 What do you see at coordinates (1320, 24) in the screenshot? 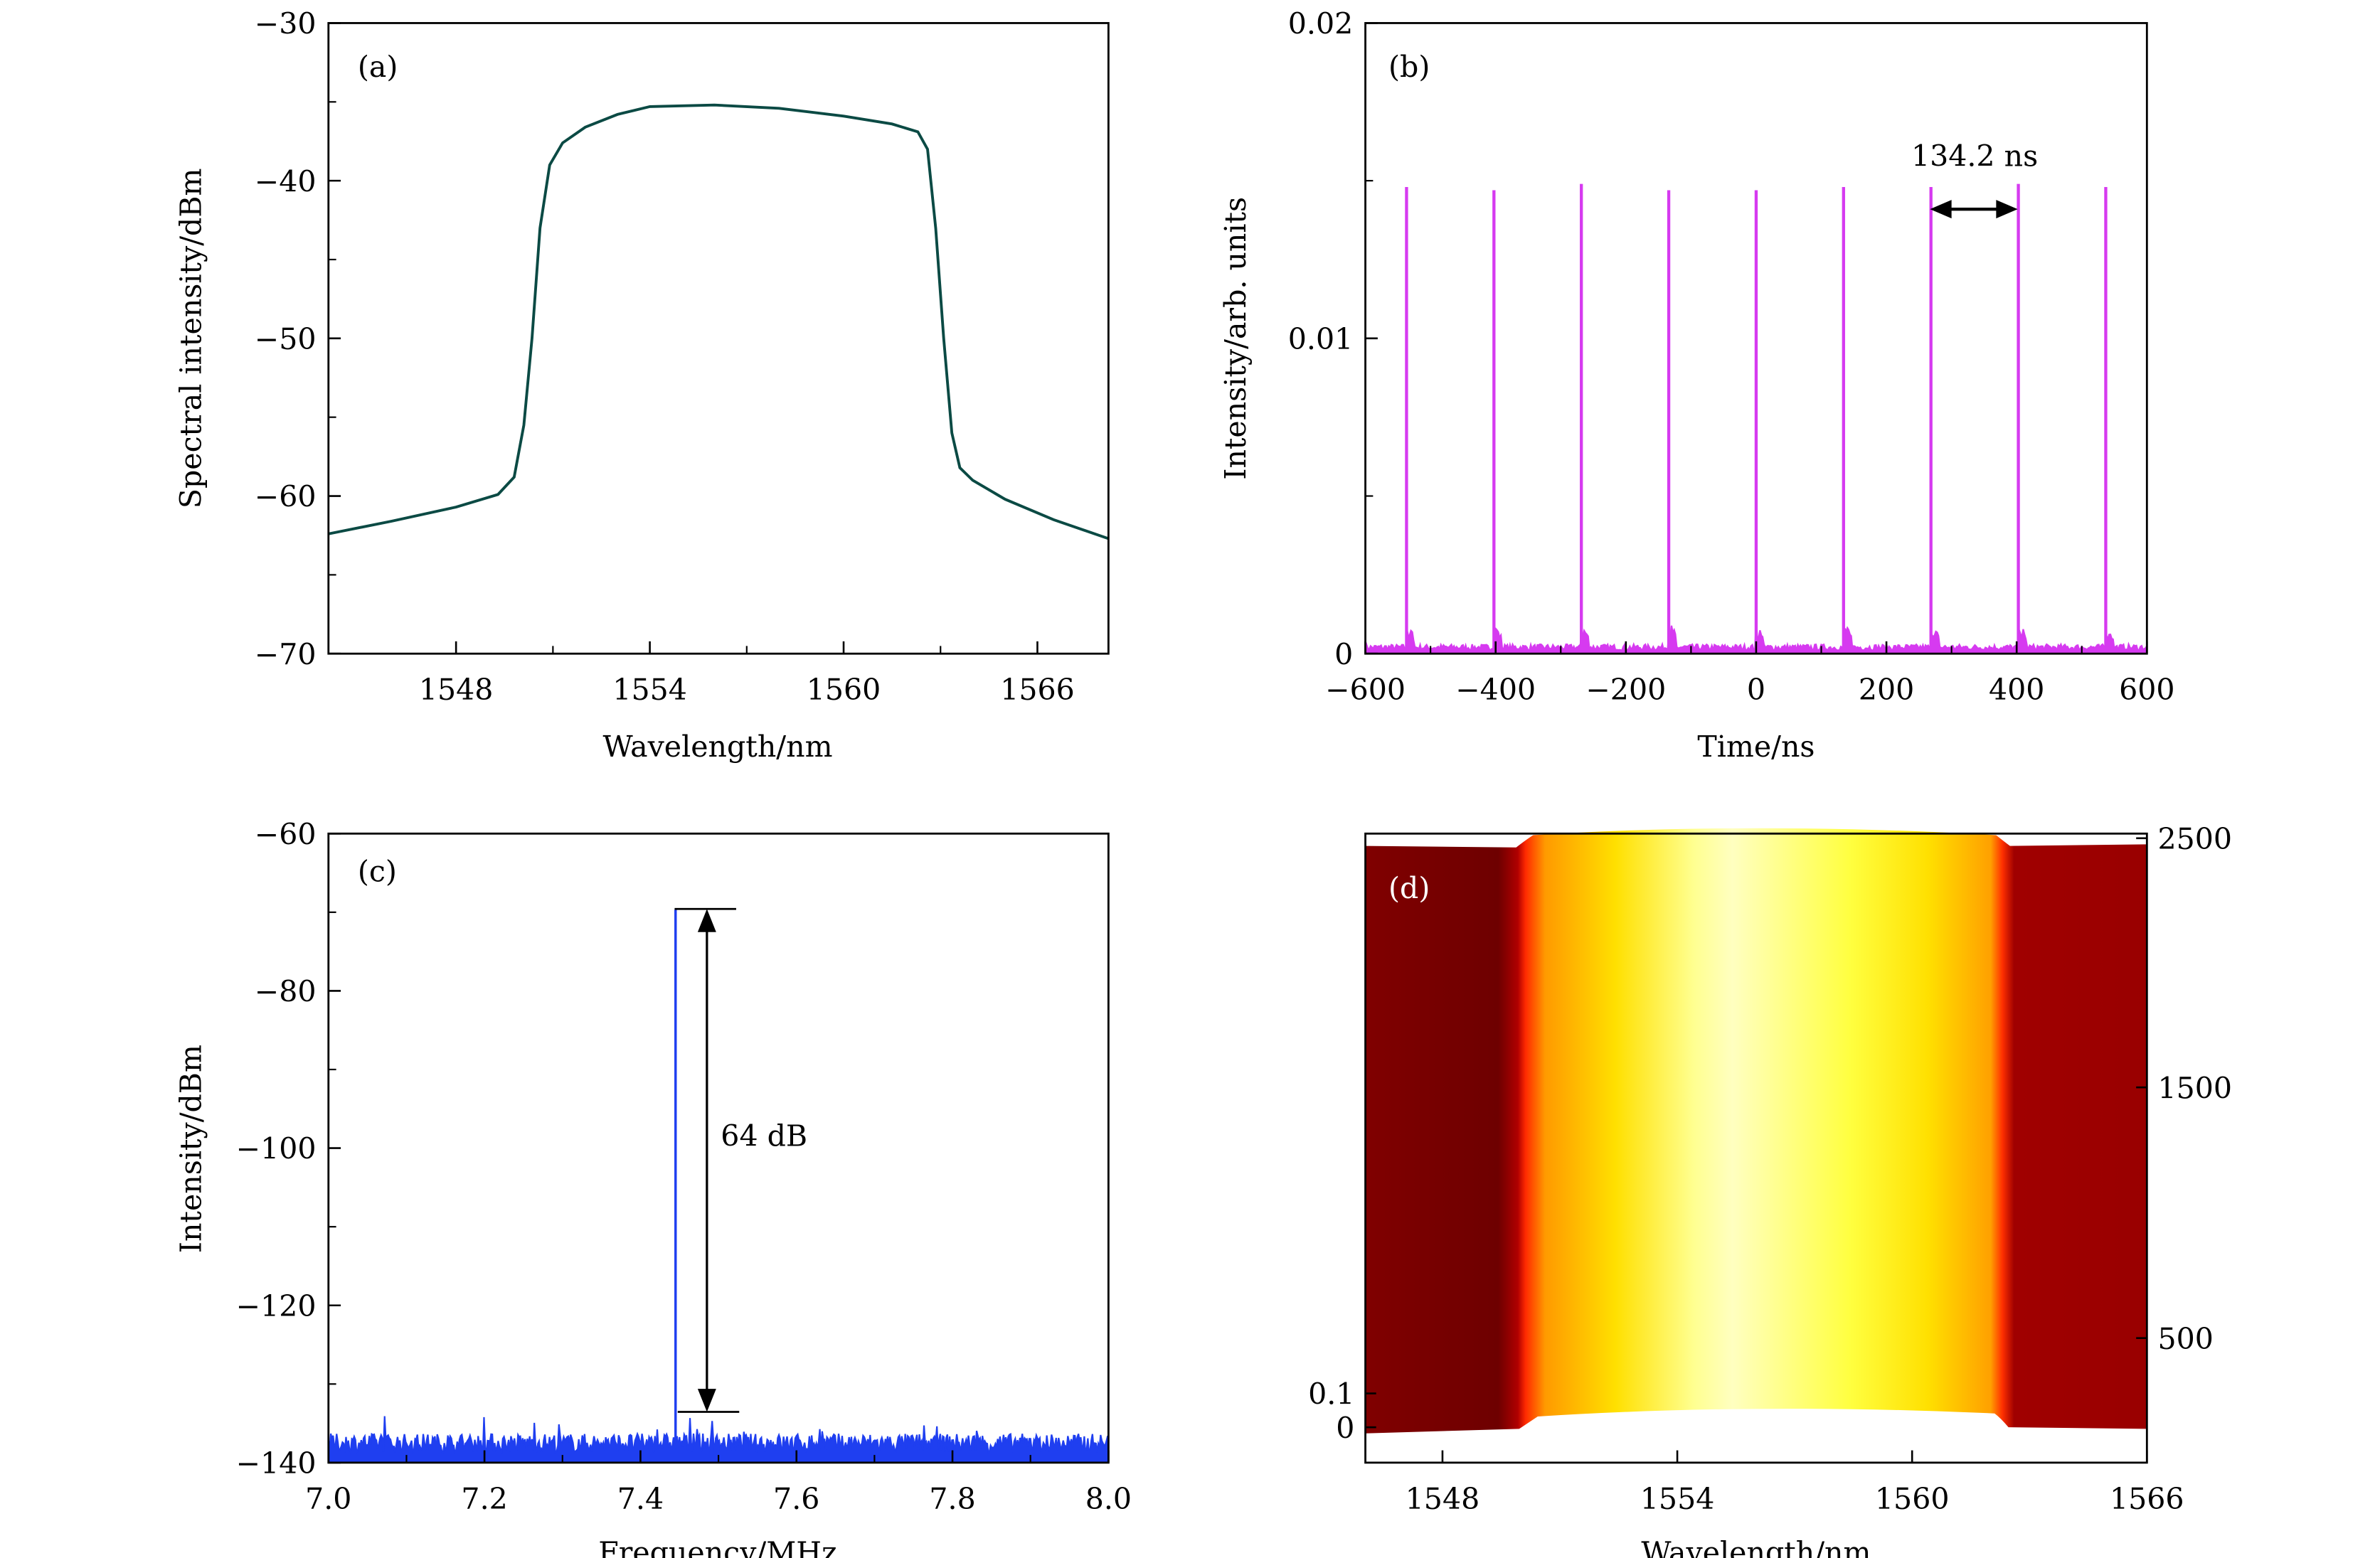
I see `y-tick-label: 0.02` at bounding box center [1320, 24].